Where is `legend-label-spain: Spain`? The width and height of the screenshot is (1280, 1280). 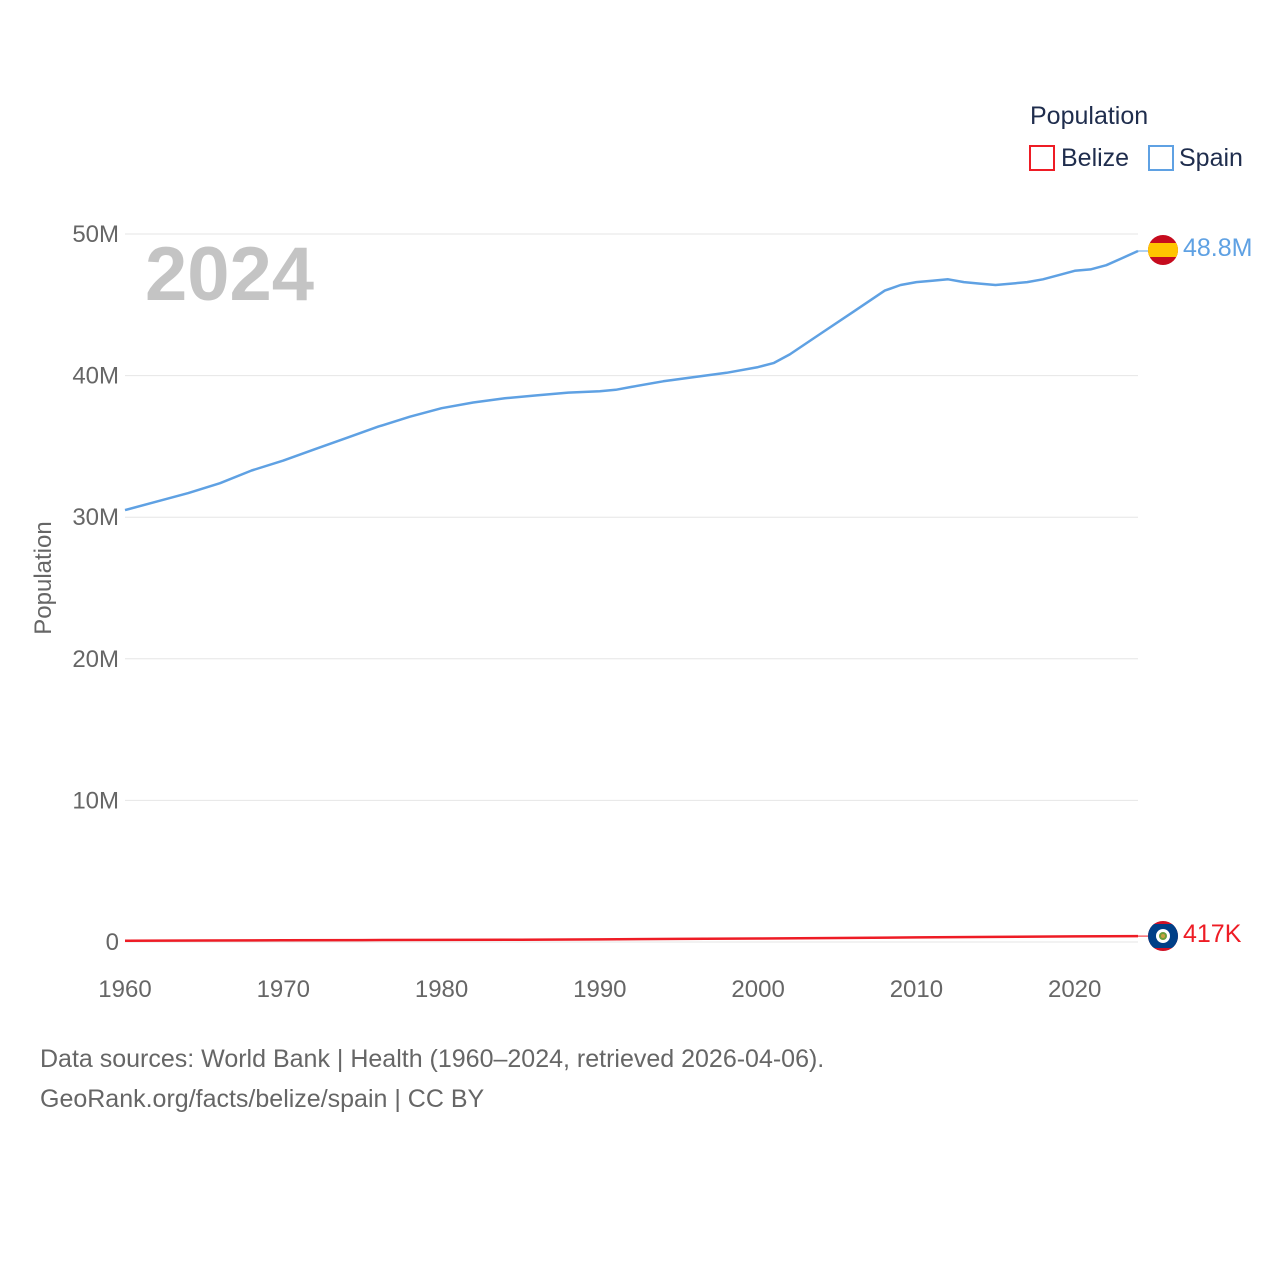 legend-label-spain: Spain is located at coordinates (1211, 158).